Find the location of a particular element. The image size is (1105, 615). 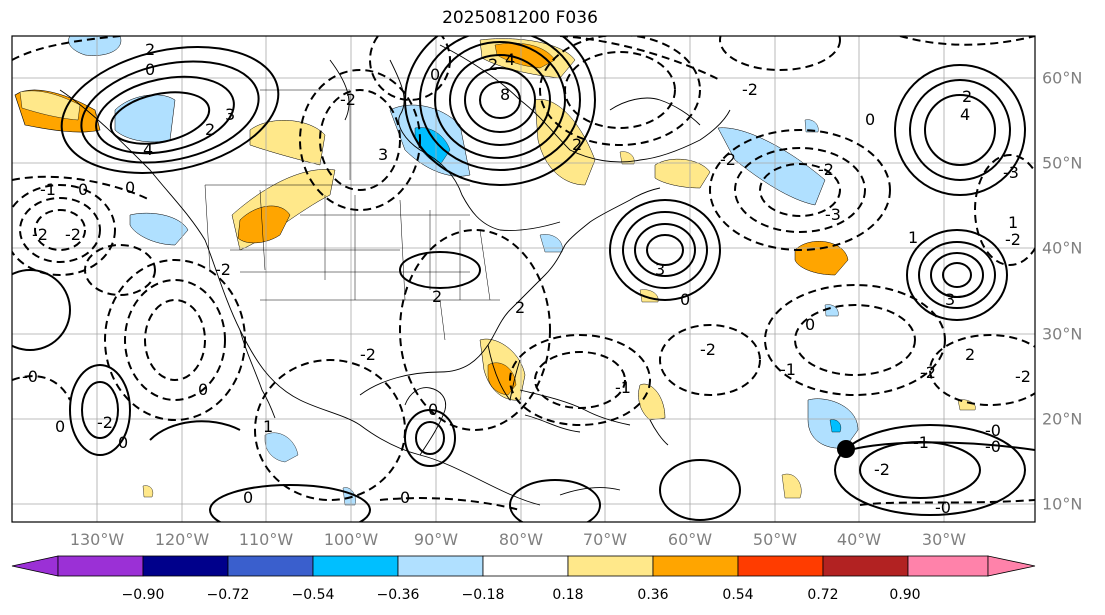

contour-label: -3 is located at coordinates (1011, 172).